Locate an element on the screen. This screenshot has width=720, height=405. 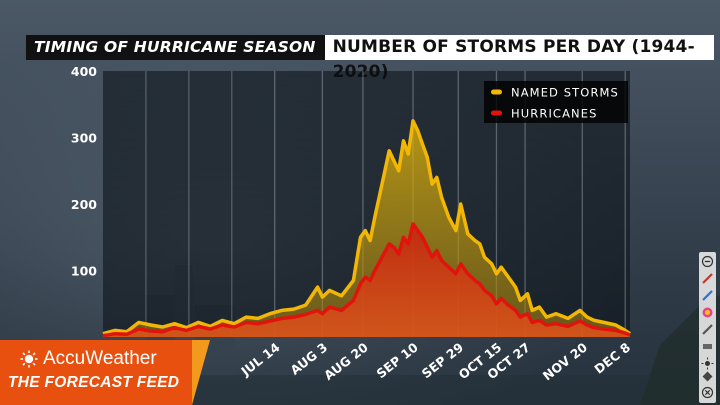
color-wheel-icon is located at coordinates (707, 312).